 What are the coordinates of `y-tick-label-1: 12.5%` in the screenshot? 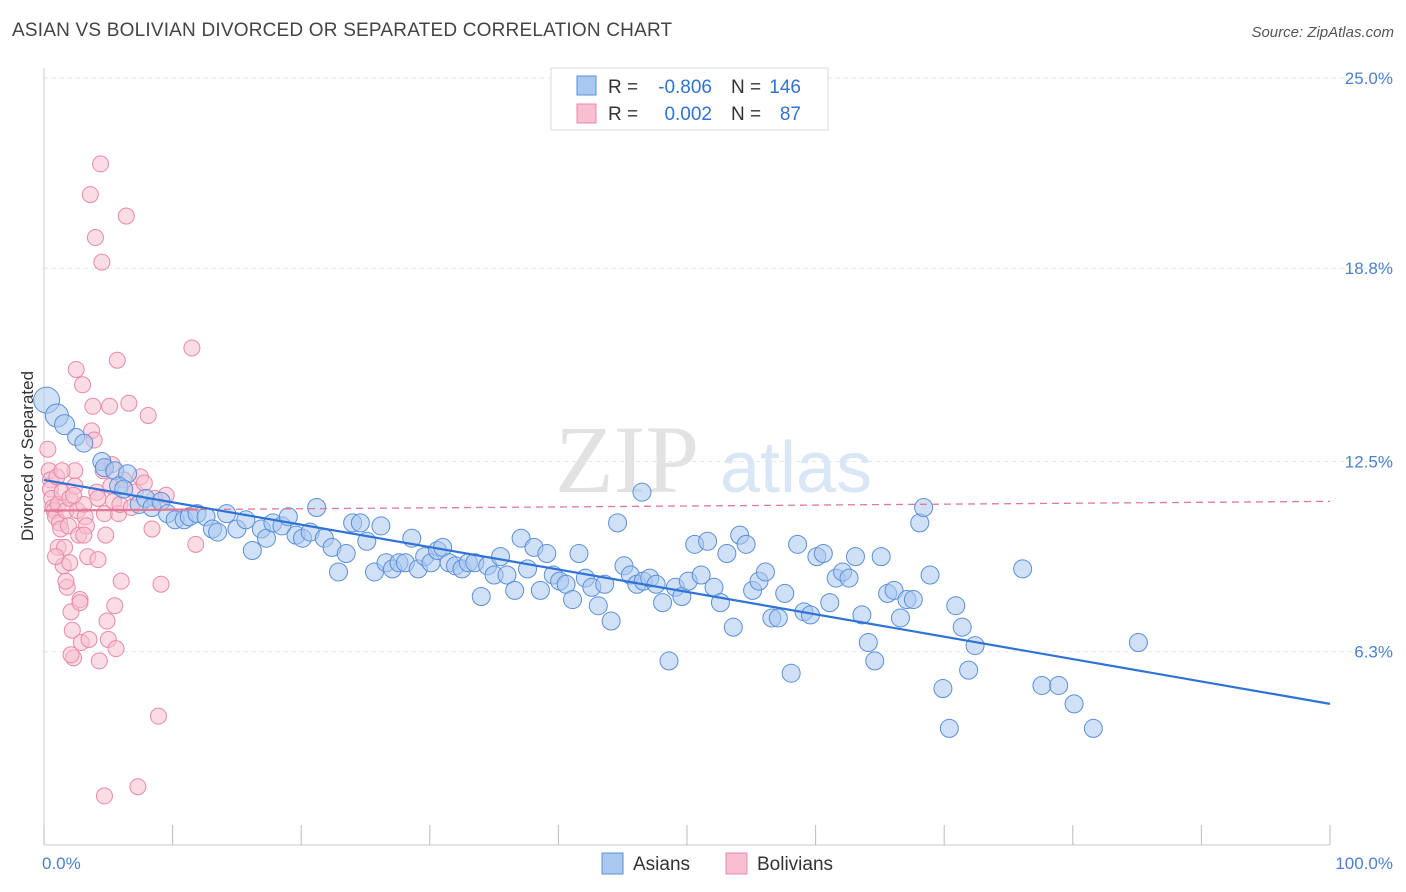 It's located at (1369, 462).